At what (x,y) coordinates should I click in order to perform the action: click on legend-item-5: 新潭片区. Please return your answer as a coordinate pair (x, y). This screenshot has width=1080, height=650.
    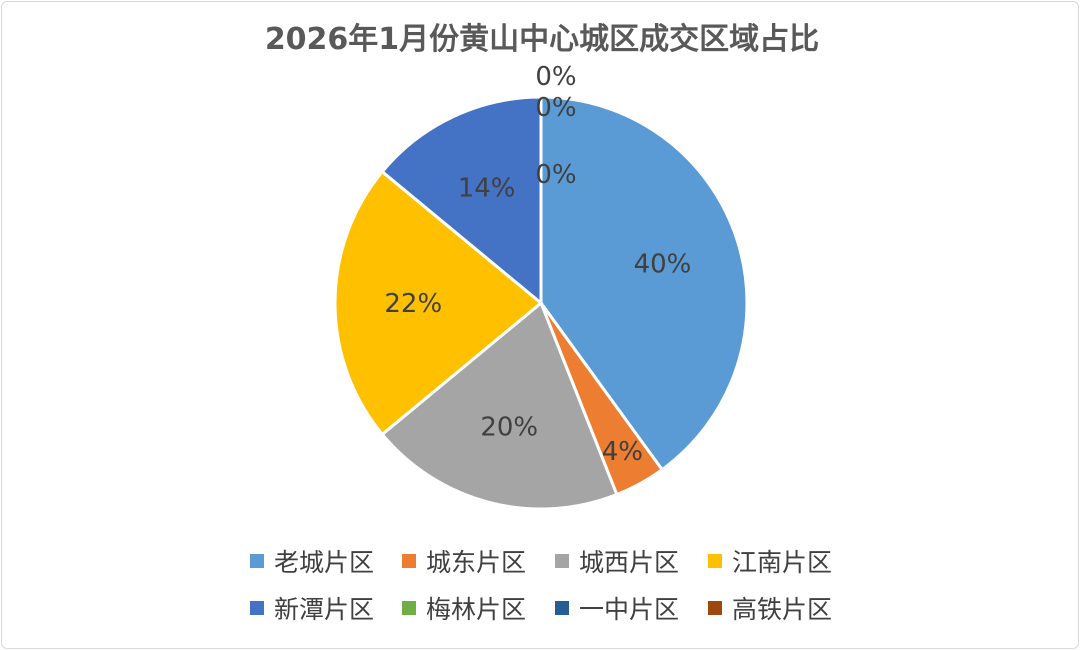
    Looking at the image, I should click on (312, 609).